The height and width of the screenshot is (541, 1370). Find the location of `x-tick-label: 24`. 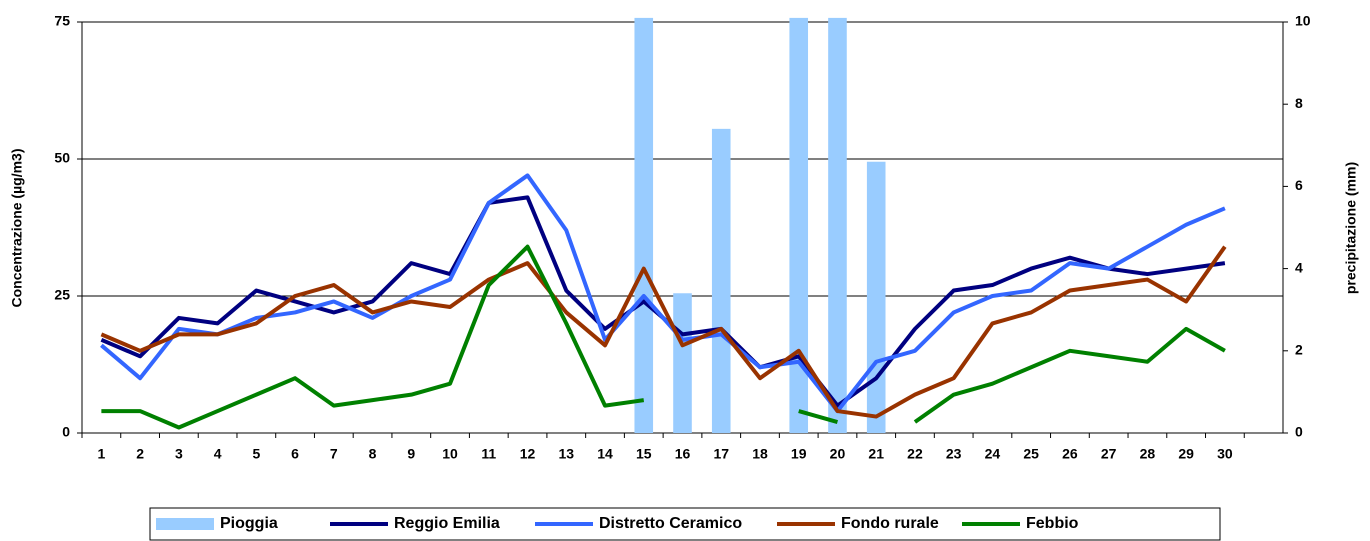

x-tick-label: 24 is located at coordinates (993, 454).